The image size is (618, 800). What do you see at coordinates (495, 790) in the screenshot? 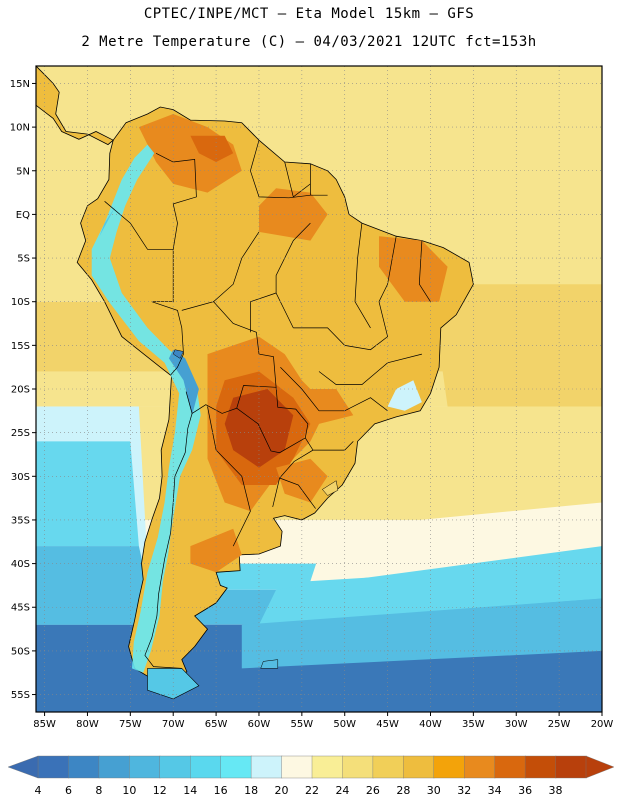
I see `colorbar-label-15: 34` at bounding box center [495, 790].